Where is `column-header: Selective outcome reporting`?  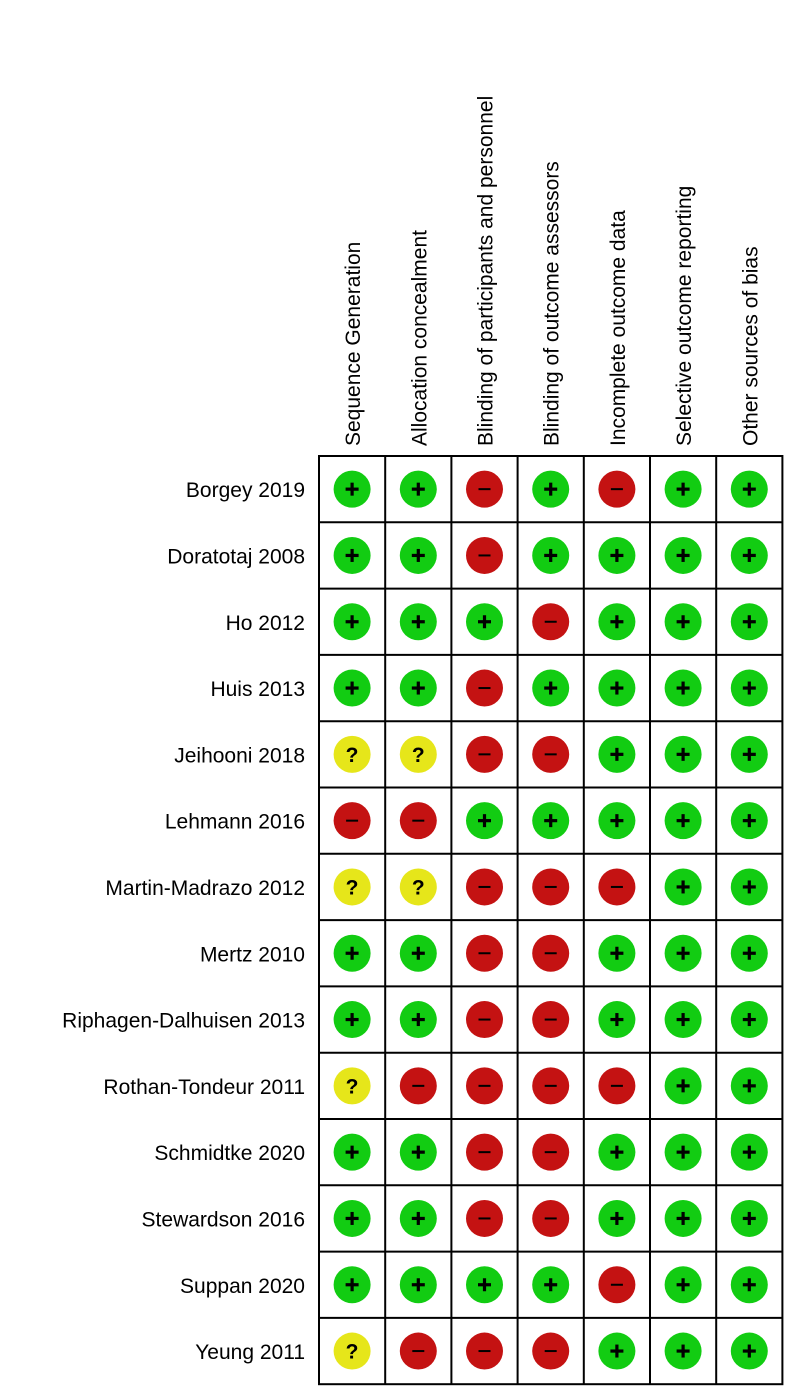 column-header: Selective outcome reporting is located at coordinates (684, 316).